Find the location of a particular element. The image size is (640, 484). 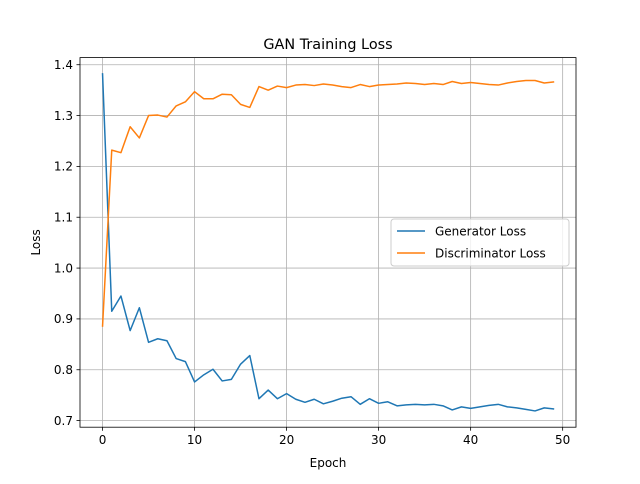

y-tick-label: 0.8 is located at coordinates (63, 370).